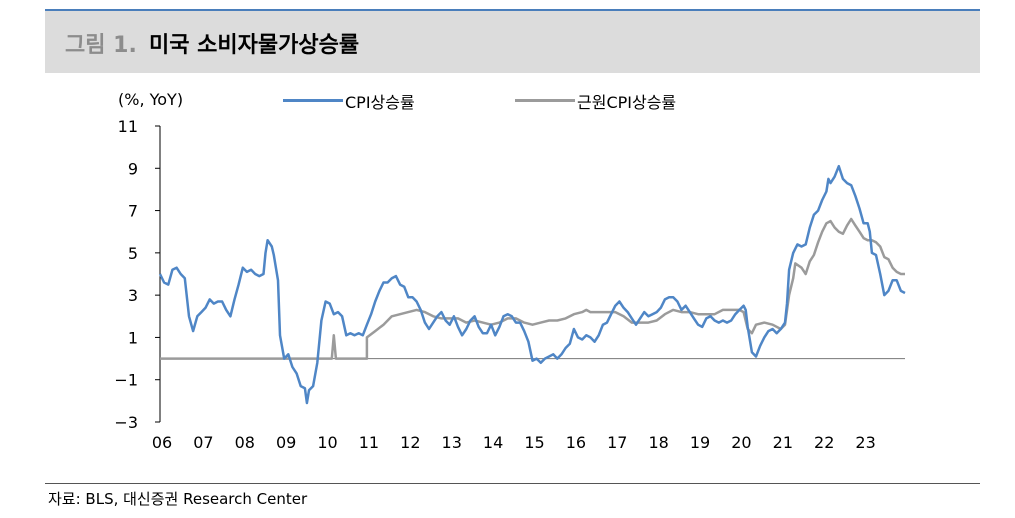  Describe the element at coordinates (327, 442) in the screenshot. I see `x-tick-label: 10` at that location.